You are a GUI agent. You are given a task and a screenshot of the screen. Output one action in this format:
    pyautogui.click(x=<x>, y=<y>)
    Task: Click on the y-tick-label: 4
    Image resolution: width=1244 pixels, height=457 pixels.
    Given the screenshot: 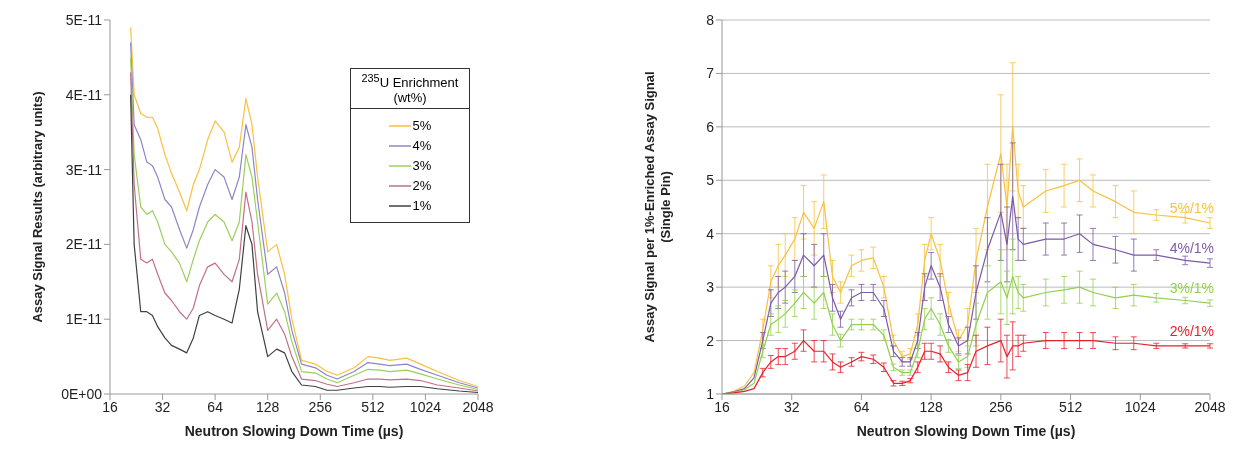 What is the action you would take?
    pyautogui.click(x=710, y=233)
    